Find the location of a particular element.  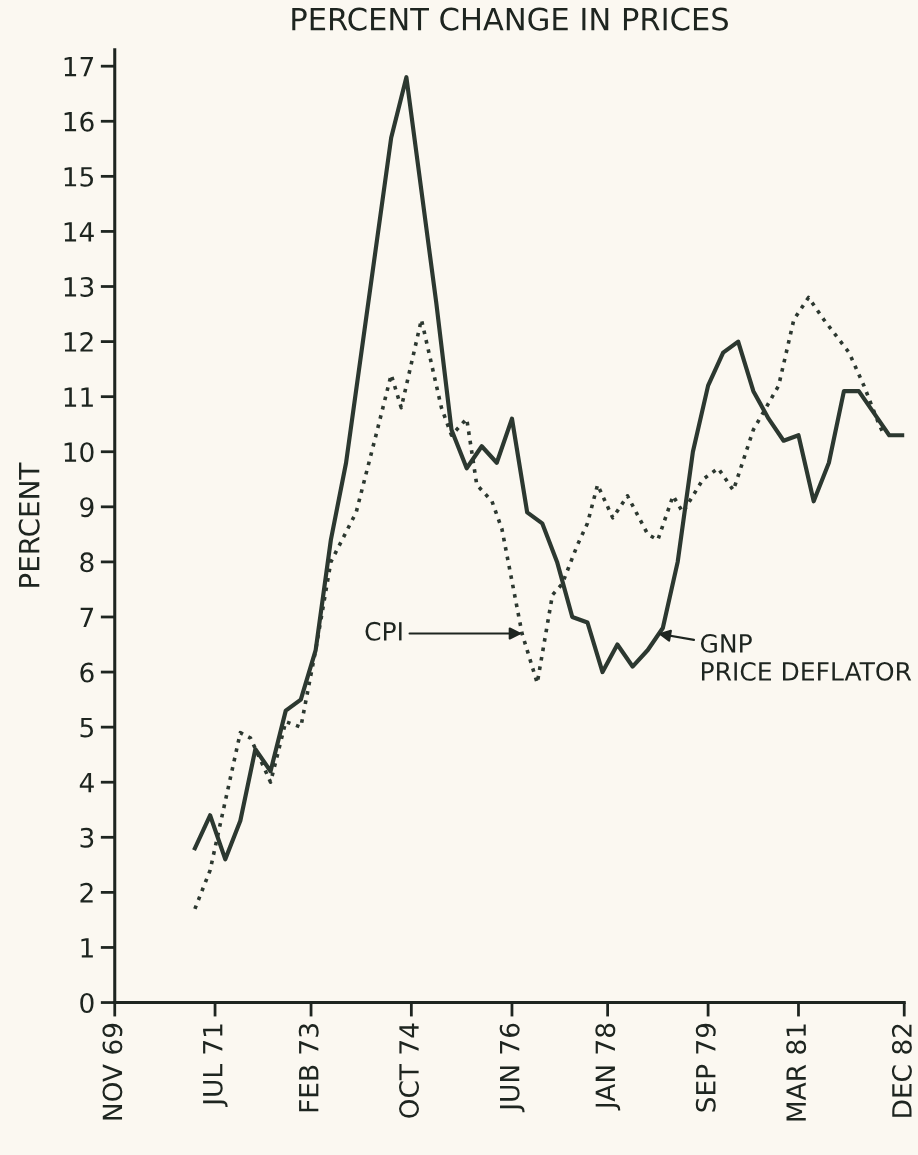

x-tick-label: JAN 78 is located at coordinates (608, 1067).